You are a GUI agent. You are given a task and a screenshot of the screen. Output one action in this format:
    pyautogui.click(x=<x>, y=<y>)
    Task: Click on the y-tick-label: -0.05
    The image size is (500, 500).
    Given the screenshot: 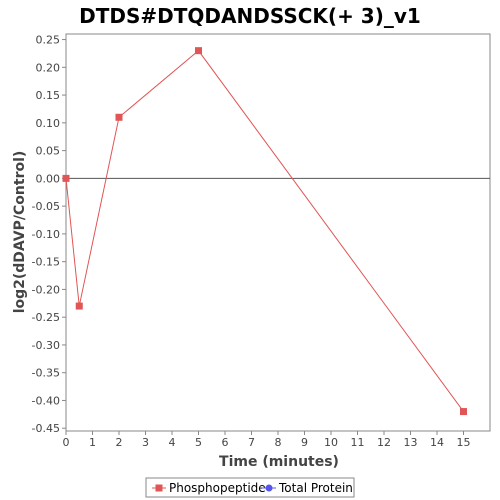 What is the action you would take?
    pyautogui.click(x=46, y=206)
    